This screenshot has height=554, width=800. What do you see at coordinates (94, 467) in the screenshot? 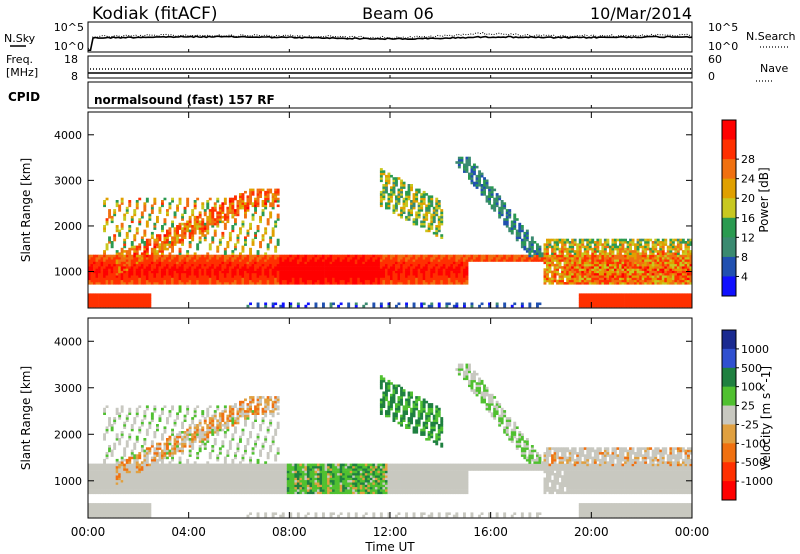
I see `velocity-cell` at bounding box center [94, 467].